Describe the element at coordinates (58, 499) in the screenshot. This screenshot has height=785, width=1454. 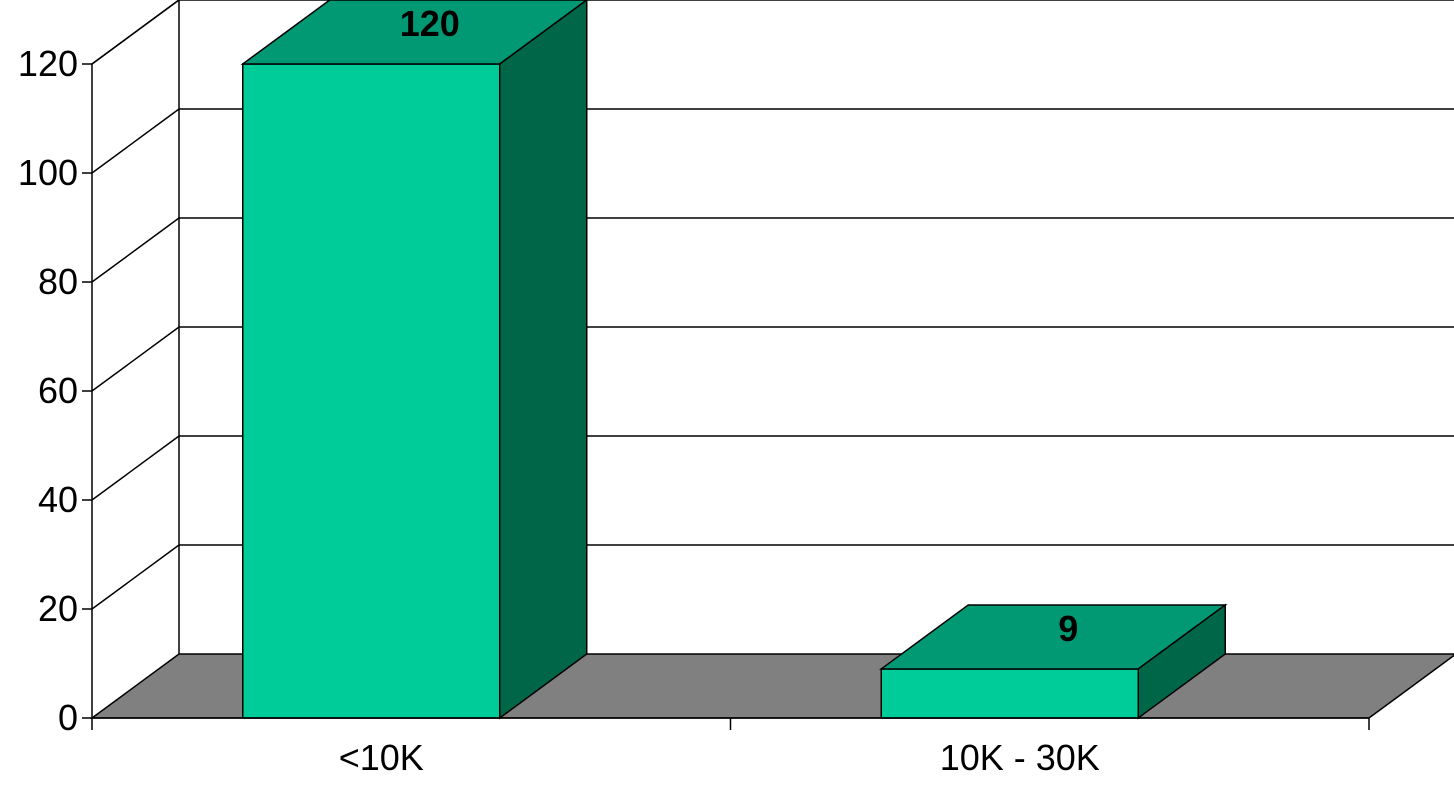
I see `y-tick-label: 40` at that location.